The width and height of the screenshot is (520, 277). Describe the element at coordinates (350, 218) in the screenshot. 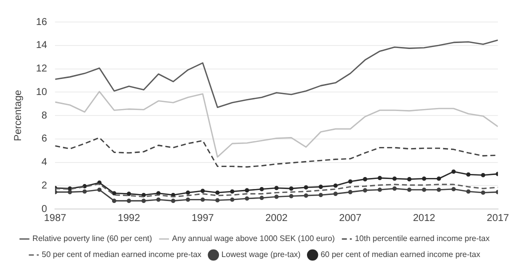

I see `x-tick-label: 2007` at that location.